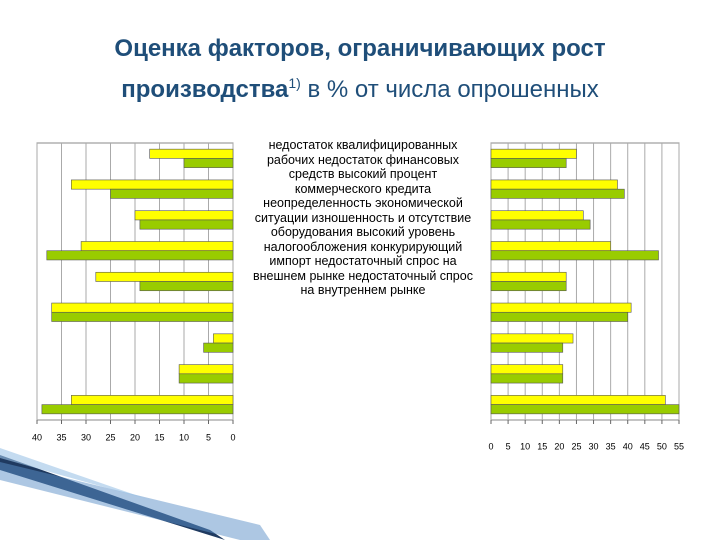 Image resolution: width=720 pixels, height=540 pixels. I want to click on title-tail: в % от числа опрошенных, so click(449, 89).